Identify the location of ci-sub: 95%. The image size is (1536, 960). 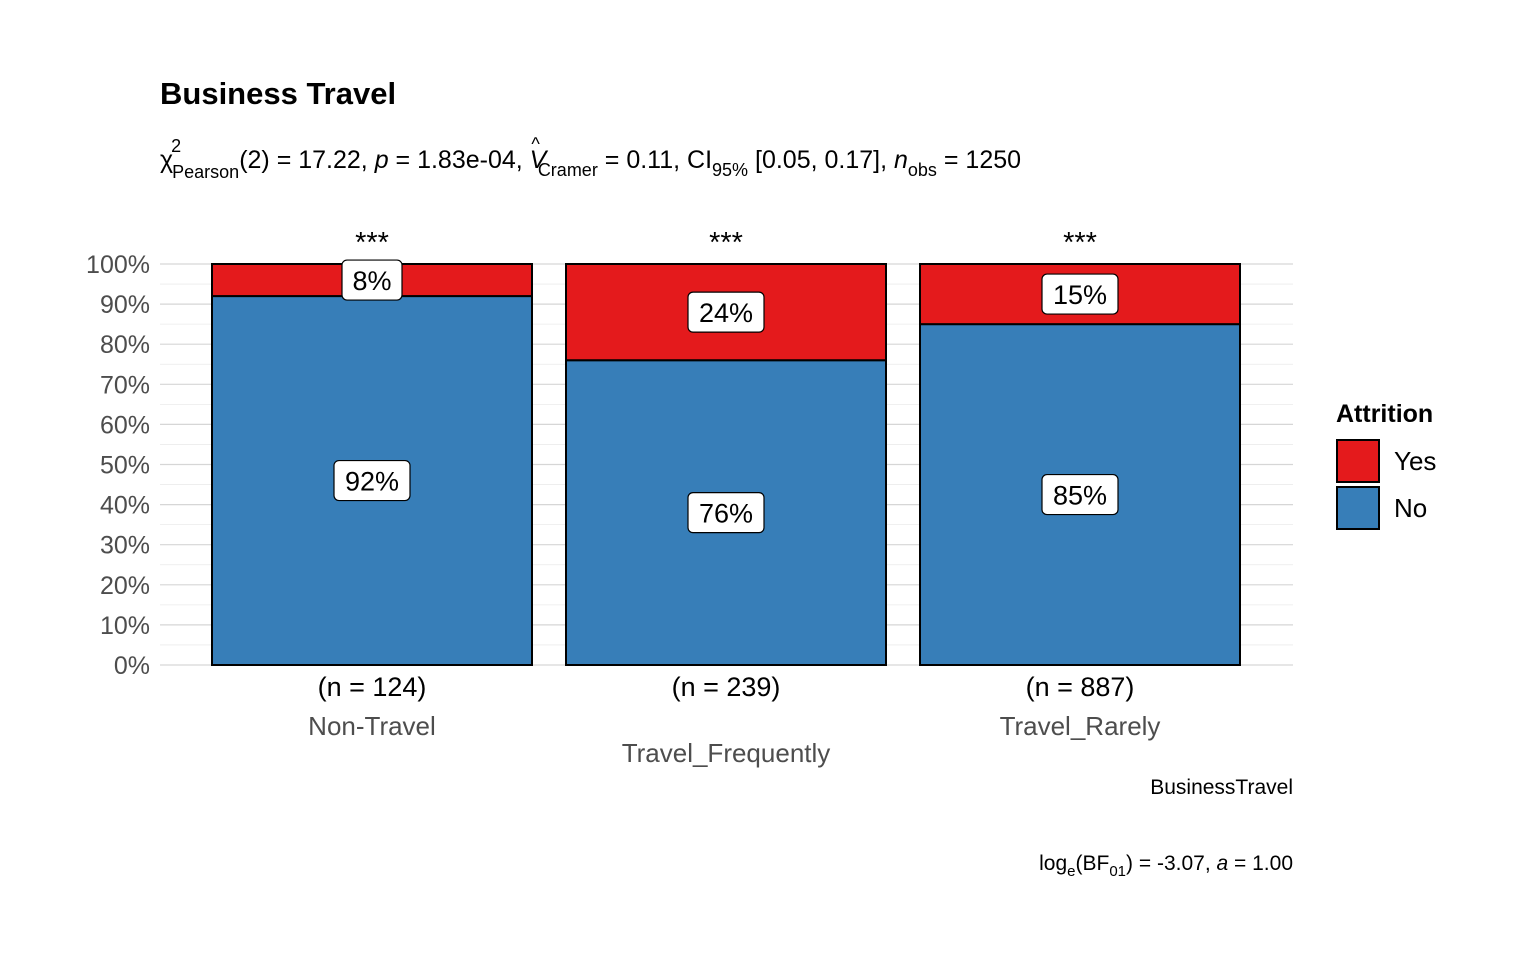
(730, 170).